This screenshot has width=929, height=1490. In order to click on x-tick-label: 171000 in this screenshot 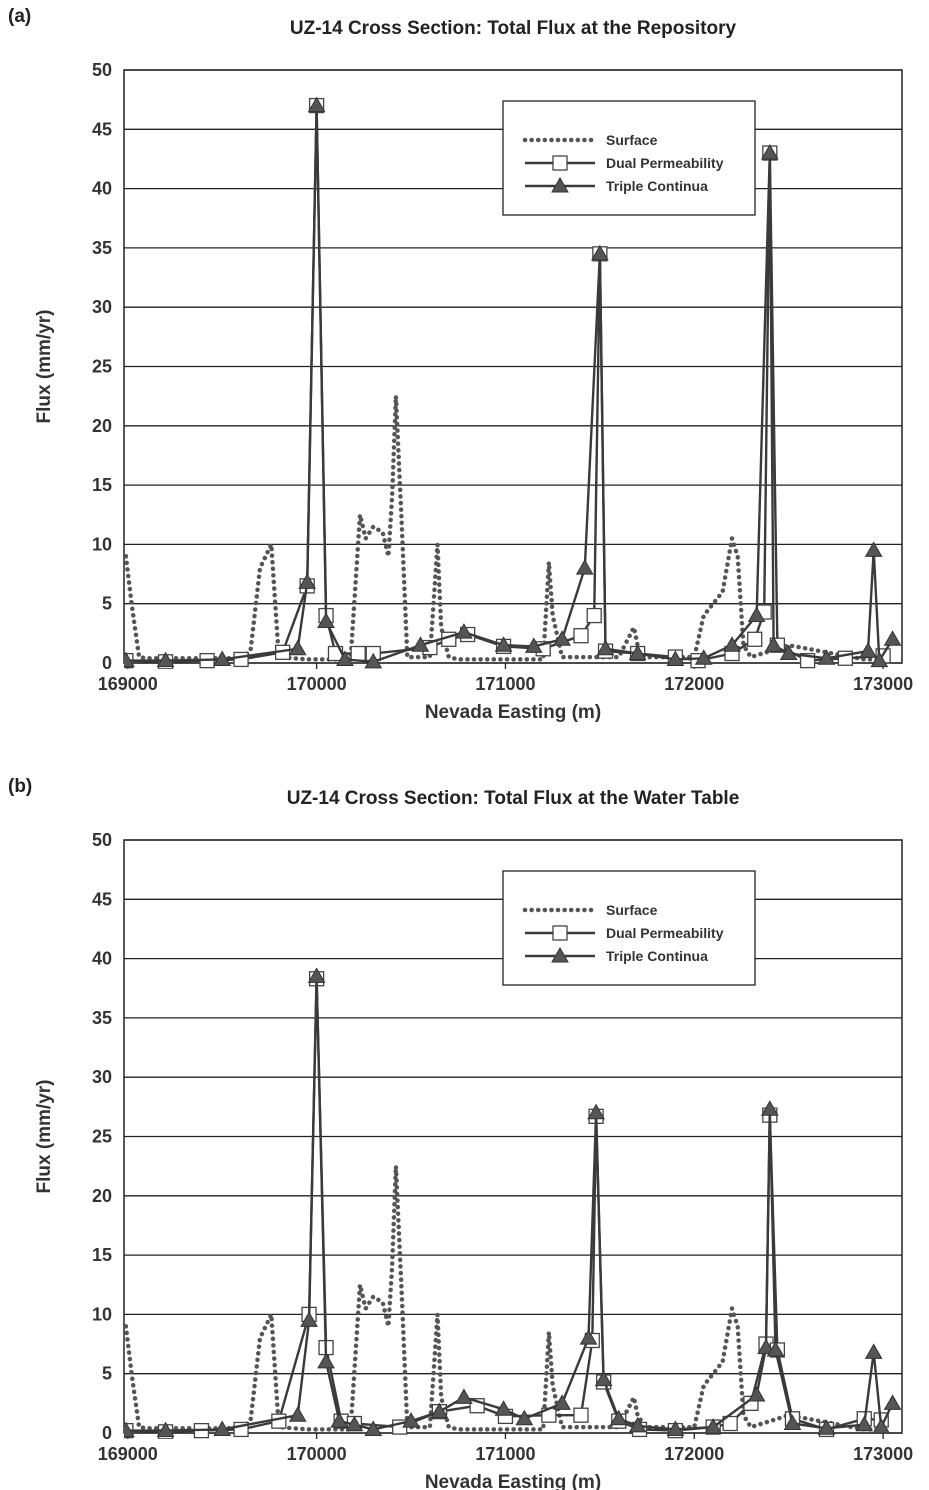, I will do `click(505, 684)`.